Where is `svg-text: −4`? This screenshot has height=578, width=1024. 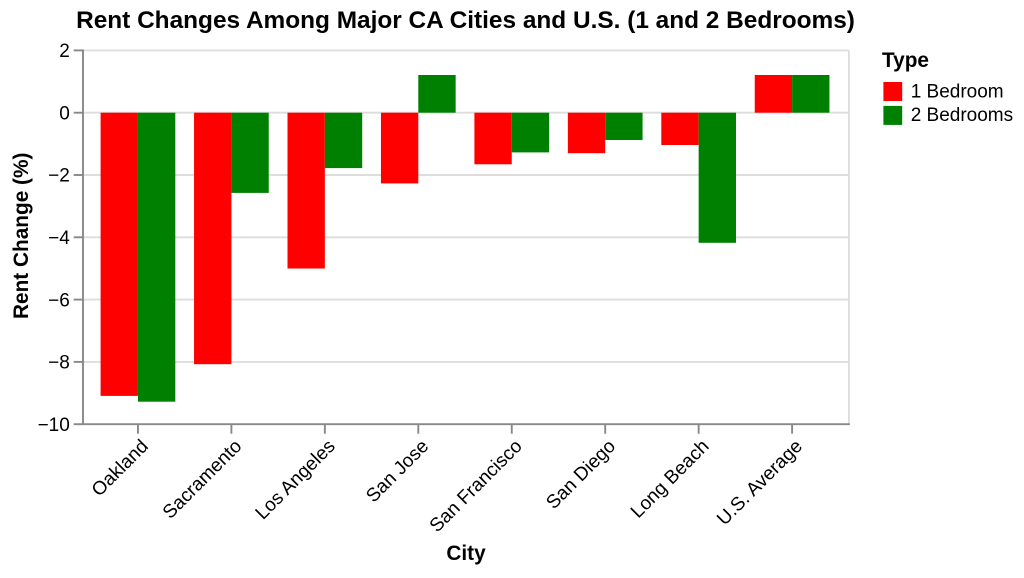 svg-text: −4 is located at coordinates (59, 238).